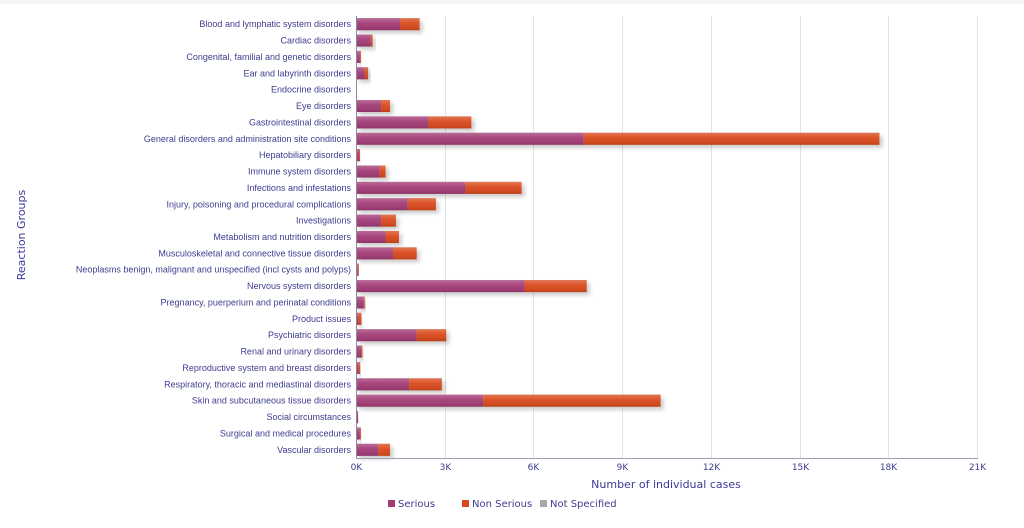  Describe the element at coordinates (801, 468) in the screenshot. I see `x-tick-label: 15K` at that location.